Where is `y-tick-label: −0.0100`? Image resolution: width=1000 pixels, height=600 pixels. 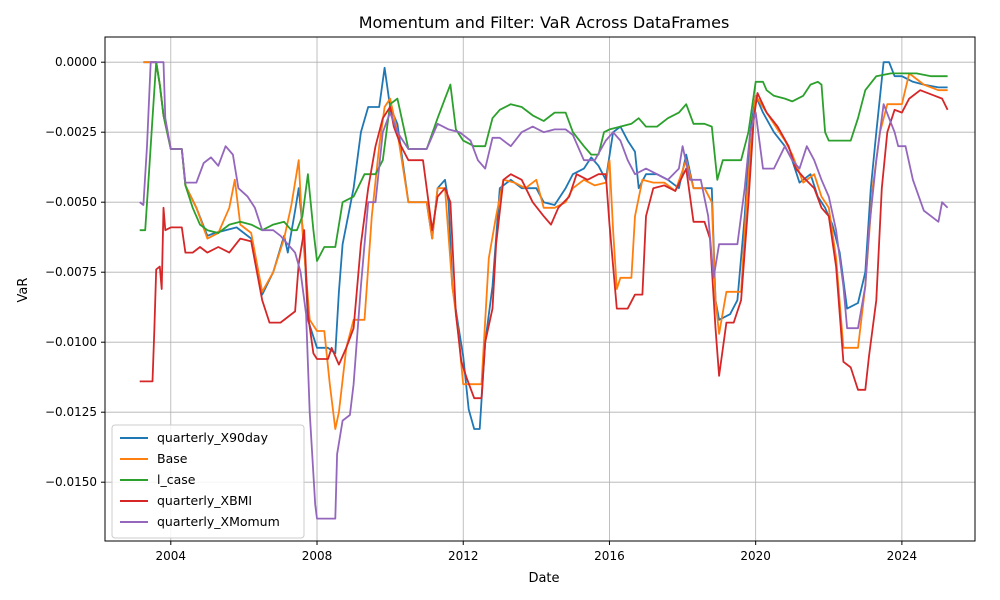 y-tick-label: −0.0100 is located at coordinates (71, 342).